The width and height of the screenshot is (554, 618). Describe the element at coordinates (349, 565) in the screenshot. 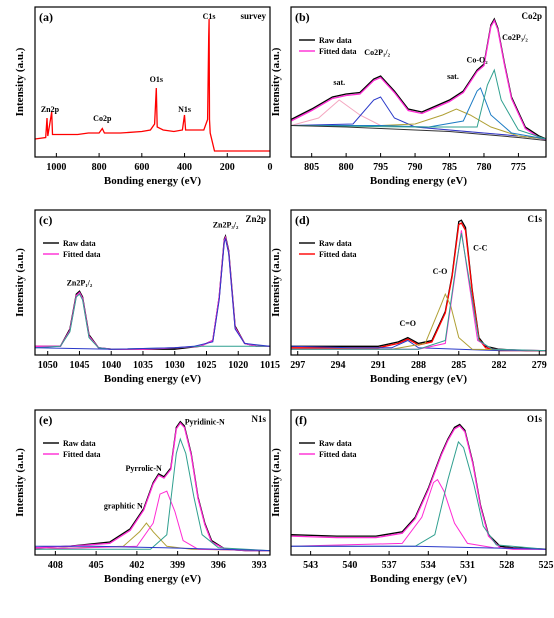

I see `x-tick-label: 540` at that location.